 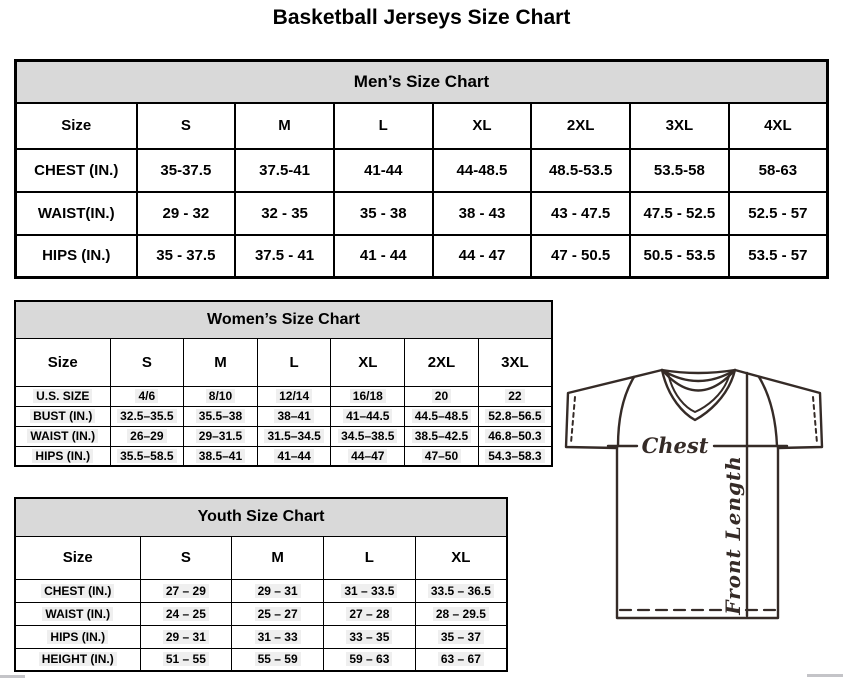 I want to click on cell-value-text: 54.3–58.3, so click(x=515, y=455).